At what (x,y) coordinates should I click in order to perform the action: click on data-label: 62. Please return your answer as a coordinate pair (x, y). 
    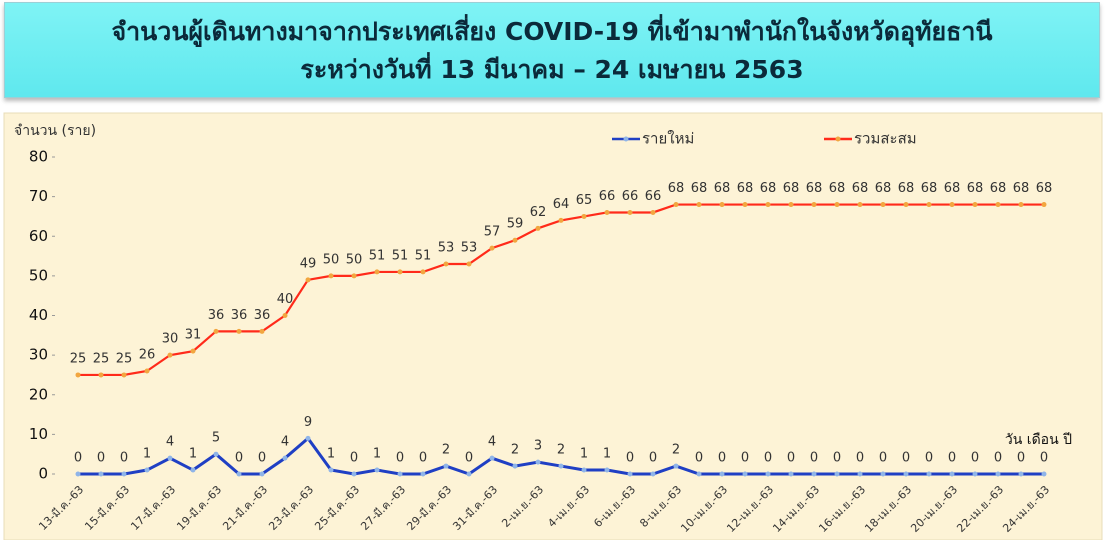
    Looking at the image, I should click on (538, 212).